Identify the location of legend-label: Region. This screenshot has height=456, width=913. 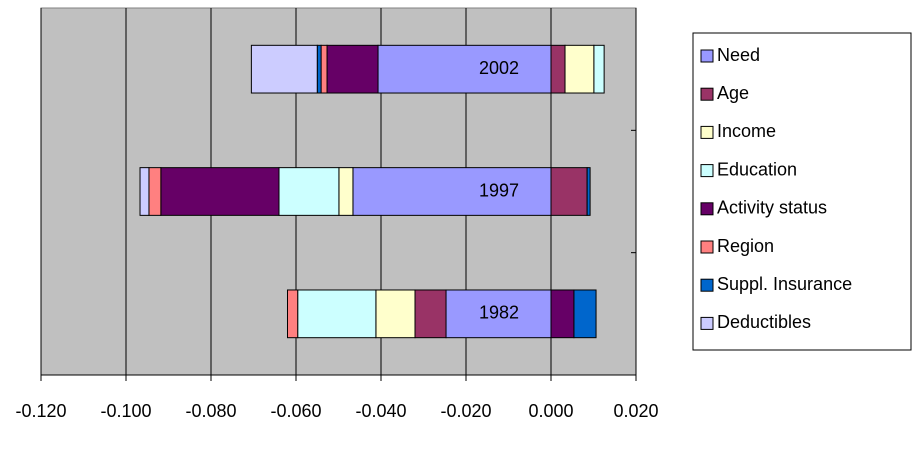
(745, 246).